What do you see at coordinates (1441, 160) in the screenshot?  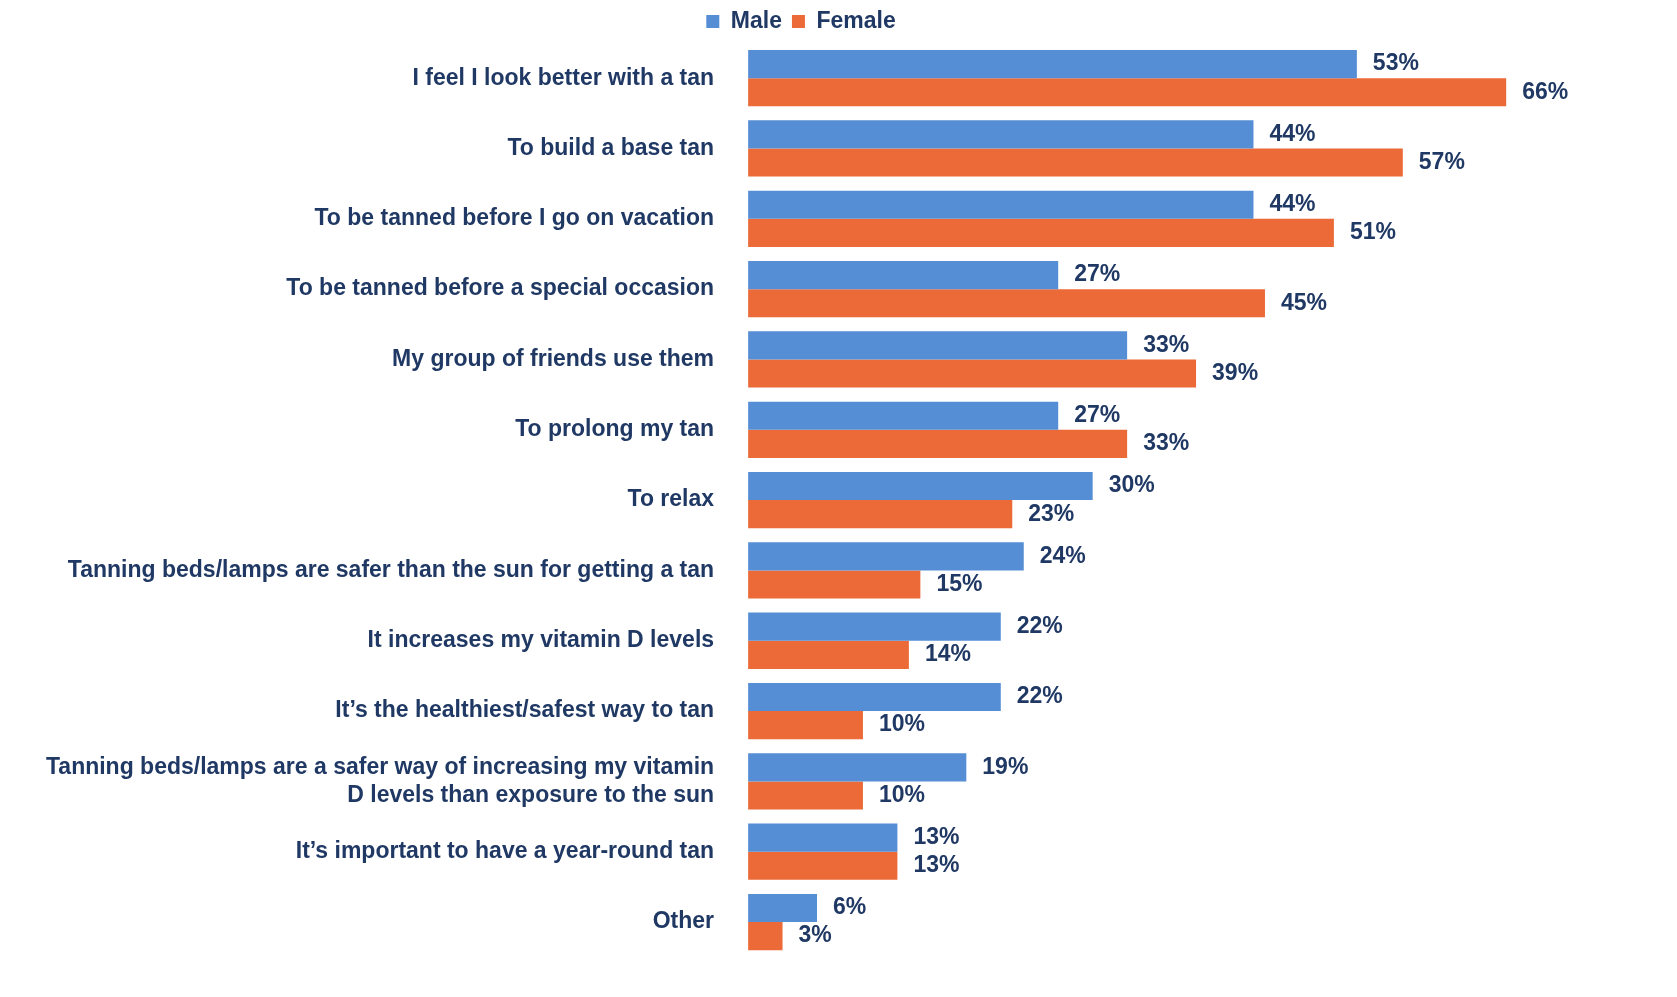 I see `data-label: 57%` at bounding box center [1441, 160].